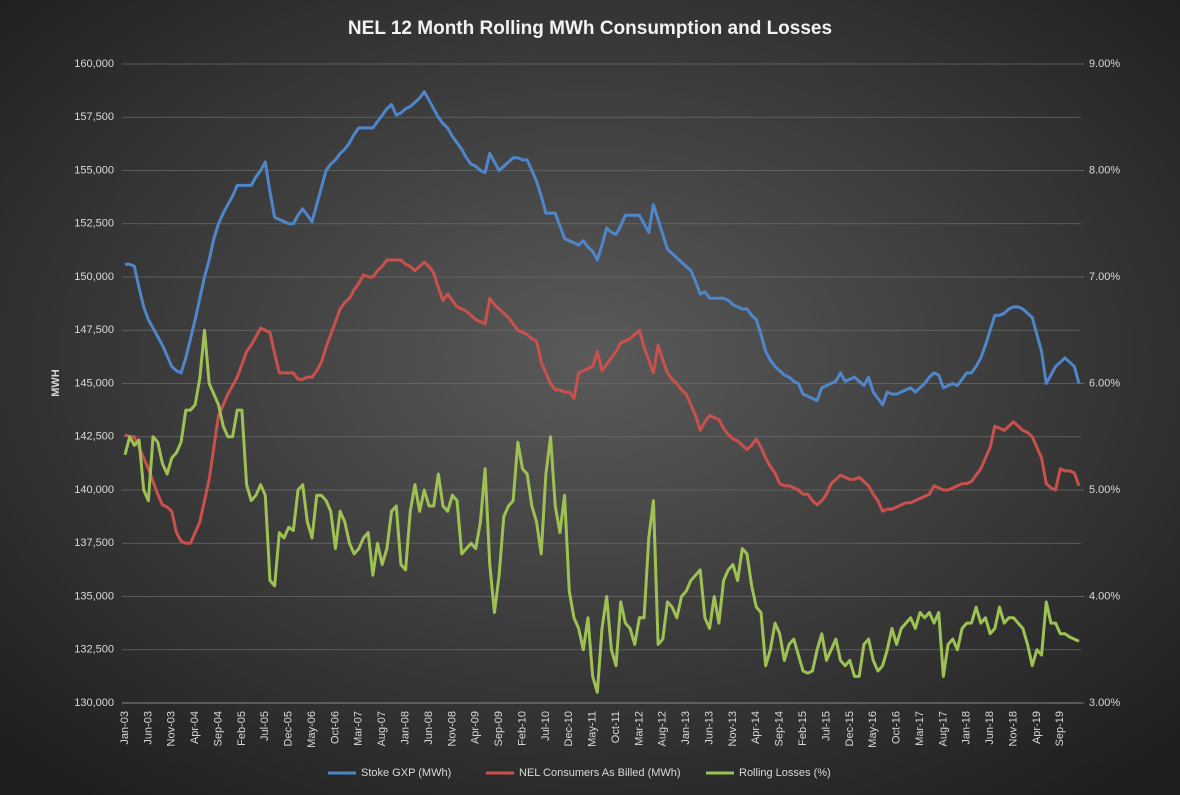 The height and width of the screenshot is (795, 1180). What do you see at coordinates (382, 728) in the screenshot?
I see `x-tick-label: Aug-07` at bounding box center [382, 728].